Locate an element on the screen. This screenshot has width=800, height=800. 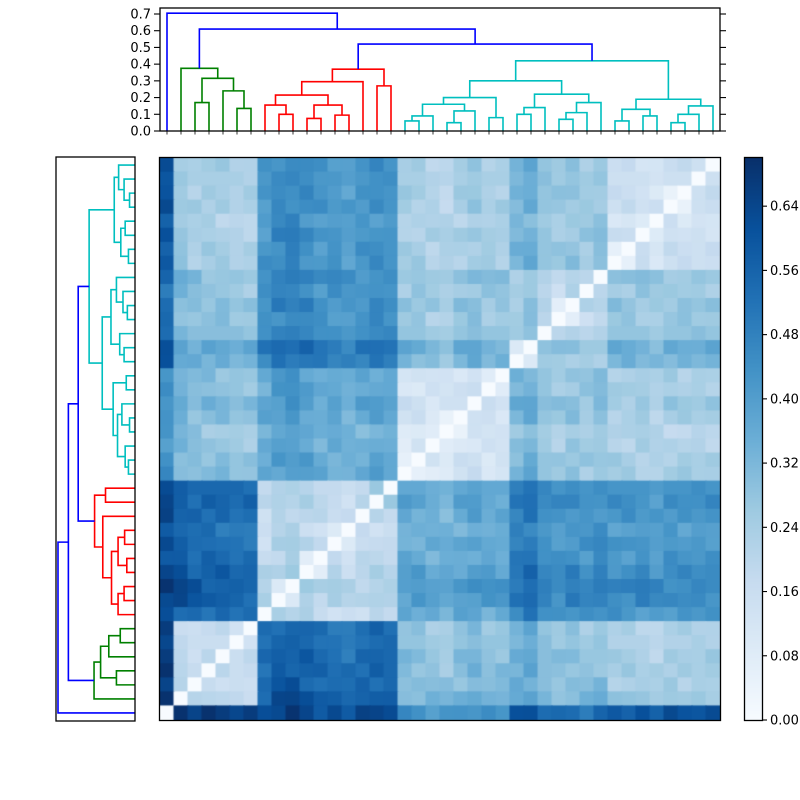
y-axis-tick-label: 0.0 is located at coordinates (140, 132).